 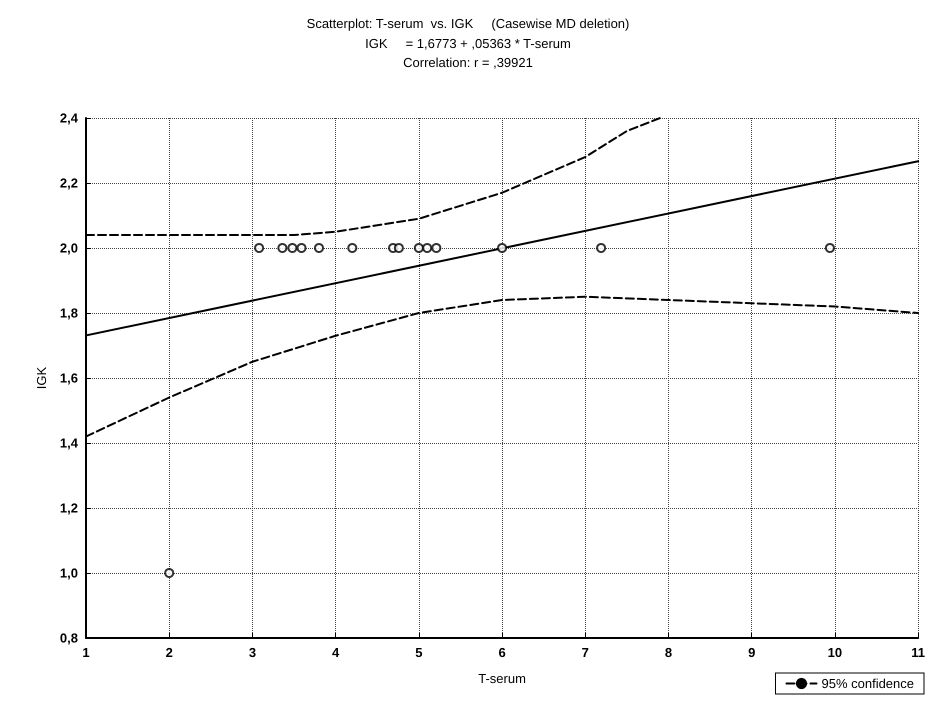 I want to click on y-tick-label: 2,2, so click(x=69, y=183).